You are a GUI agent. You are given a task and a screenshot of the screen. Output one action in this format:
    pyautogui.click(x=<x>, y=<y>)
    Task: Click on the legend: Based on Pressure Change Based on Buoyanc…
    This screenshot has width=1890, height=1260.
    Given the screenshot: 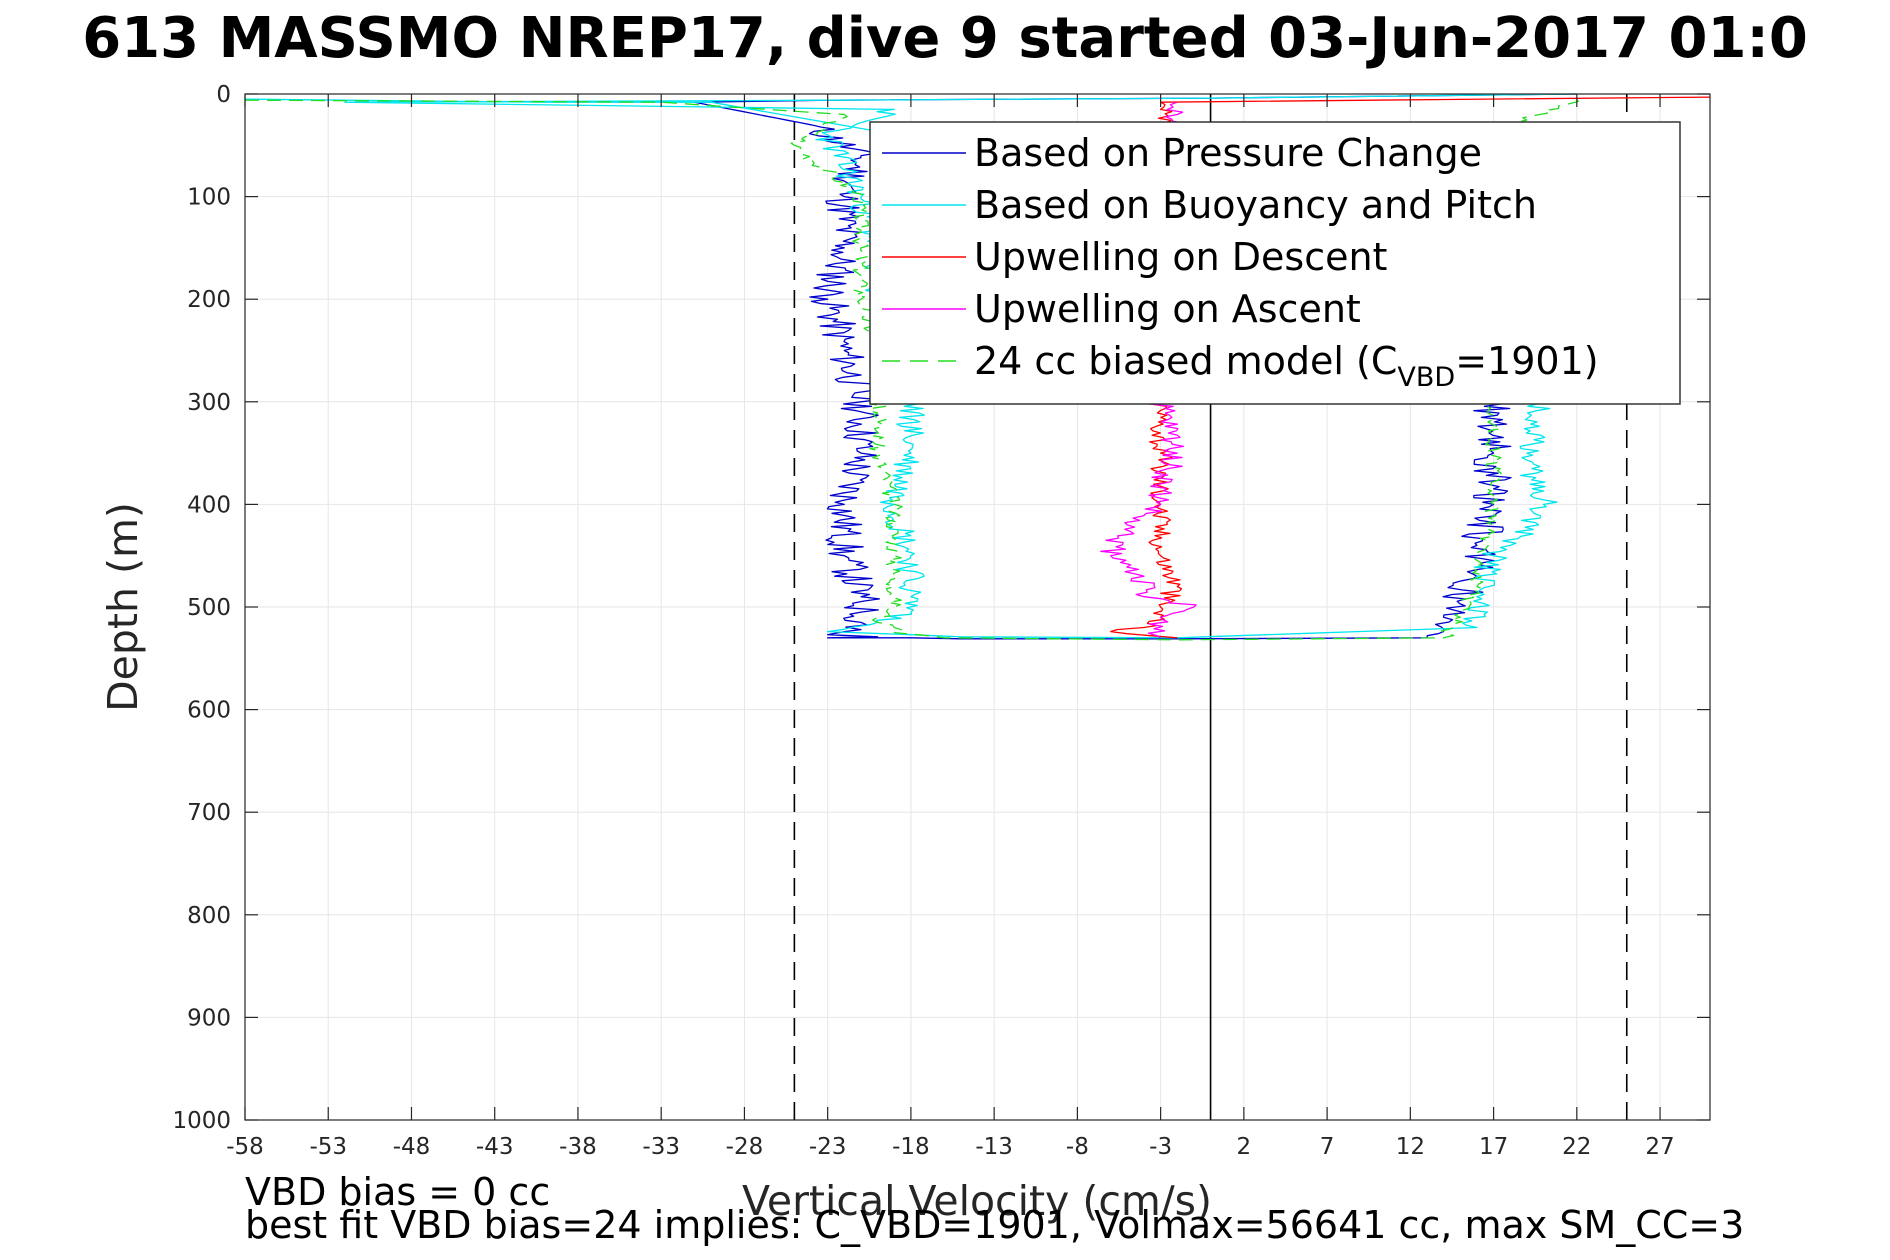 What is the action you would take?
    pyautogui.click(x=1275, y=263)
    